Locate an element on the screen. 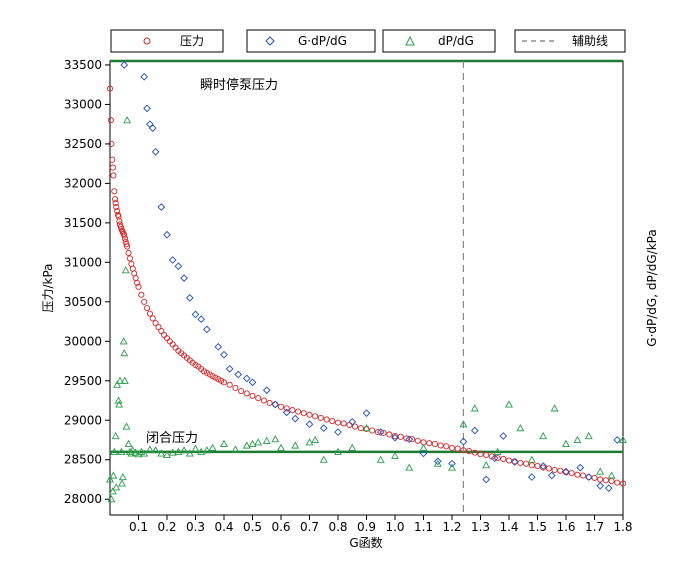 This screenshot has height=581, width=700. x-tick-label: 0.9 is located at coordinates (366, 527).